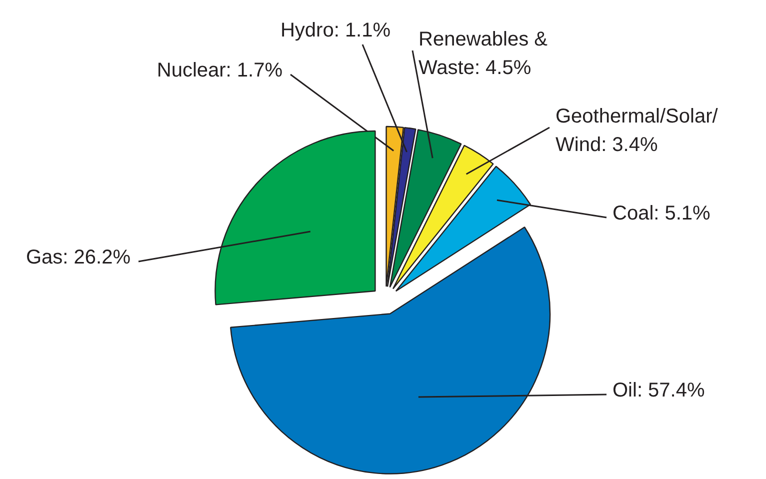 The height and width of the screenshot is (479, 766). I want to click on slice-label: Geothermal/Solar/Wind: 3.4%, so click(637, 131).